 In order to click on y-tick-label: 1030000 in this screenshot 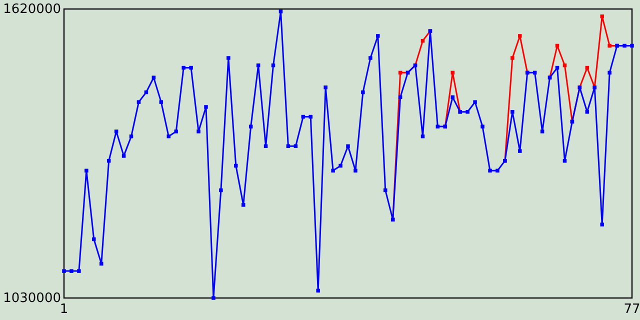, I will do `click(32, 298)`.